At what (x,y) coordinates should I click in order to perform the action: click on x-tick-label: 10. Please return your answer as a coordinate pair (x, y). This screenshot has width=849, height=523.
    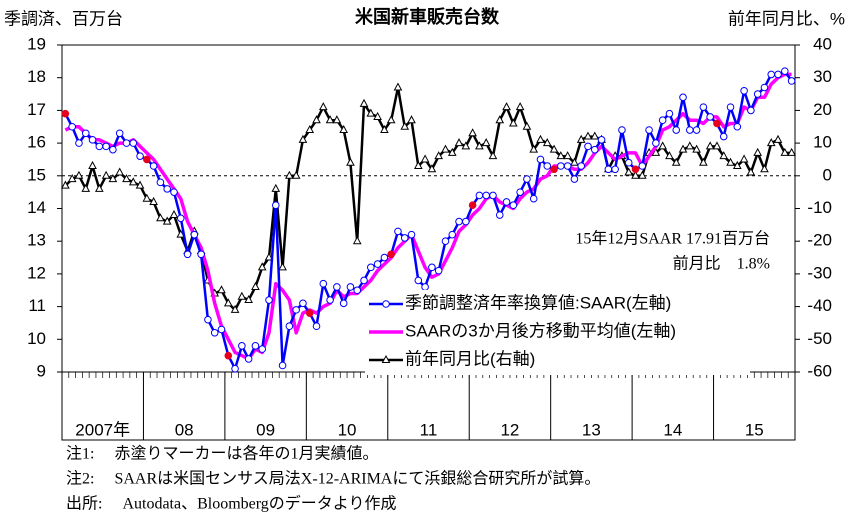
    Looking at the image, I should click on (347, 429).